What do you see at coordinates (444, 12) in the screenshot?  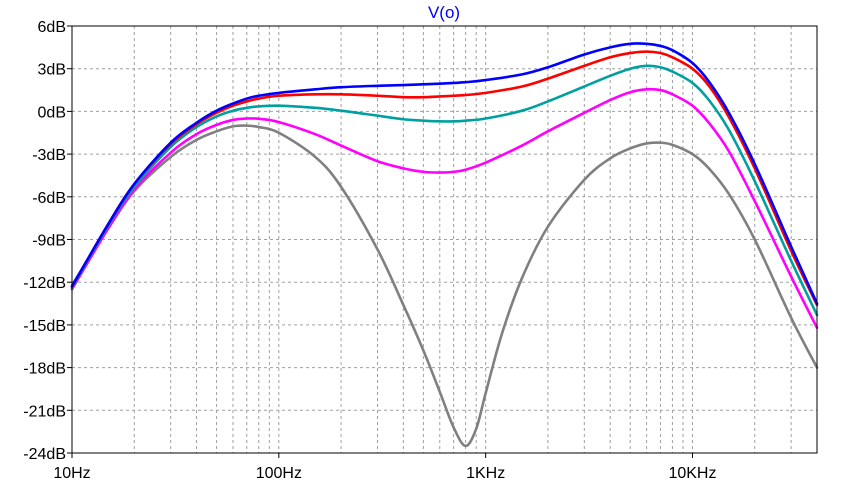 I see `chart-title: V(o)` at bounding box center [444, 12].